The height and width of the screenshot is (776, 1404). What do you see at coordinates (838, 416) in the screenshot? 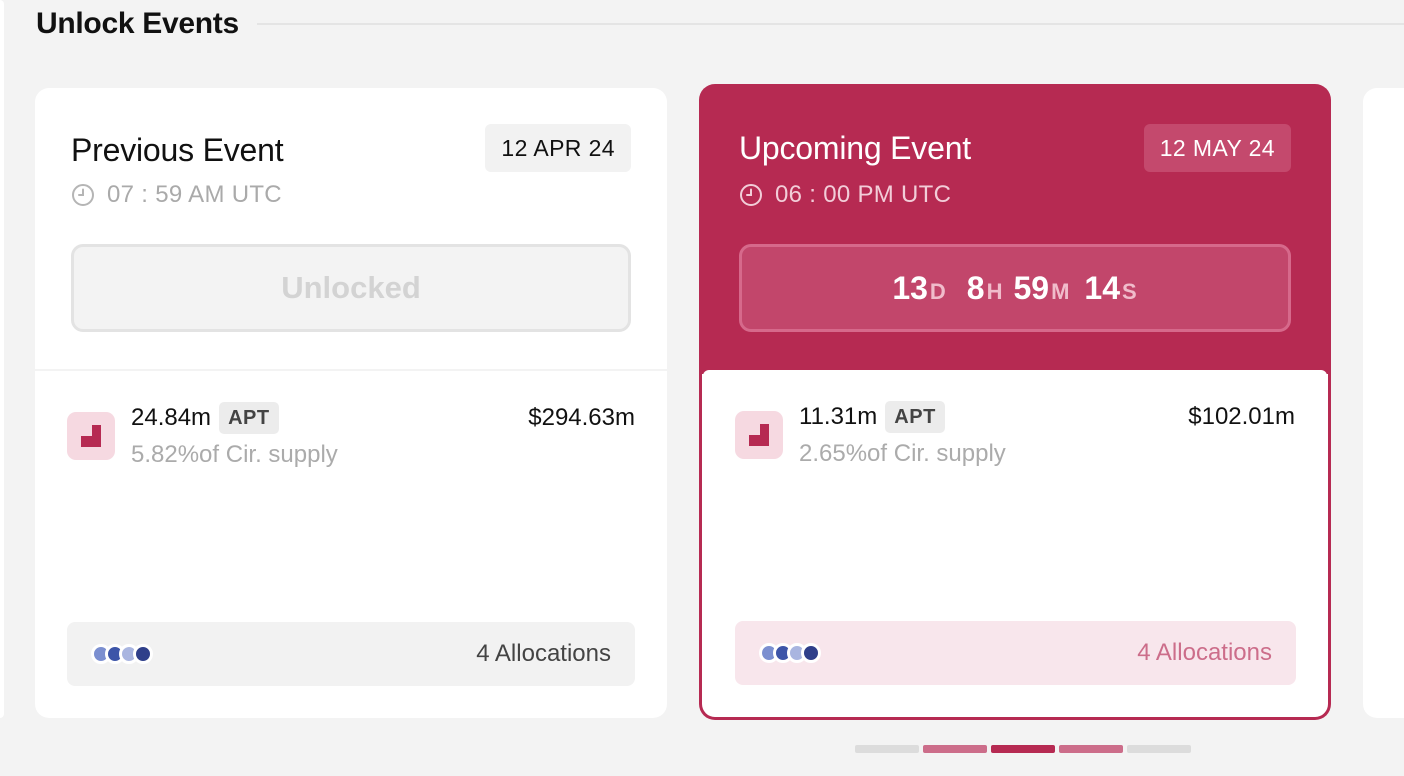
I see `token-amount: 11.31m` at bounding box center [838, 416].